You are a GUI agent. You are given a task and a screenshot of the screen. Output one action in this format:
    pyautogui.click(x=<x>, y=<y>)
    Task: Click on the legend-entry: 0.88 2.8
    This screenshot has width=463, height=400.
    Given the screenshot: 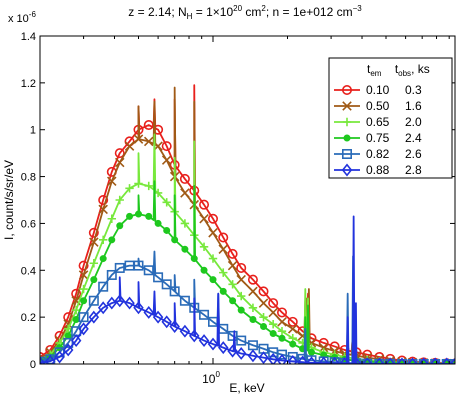 What is the action you would take?
    pyautogui.click(x=378, y=170)
    